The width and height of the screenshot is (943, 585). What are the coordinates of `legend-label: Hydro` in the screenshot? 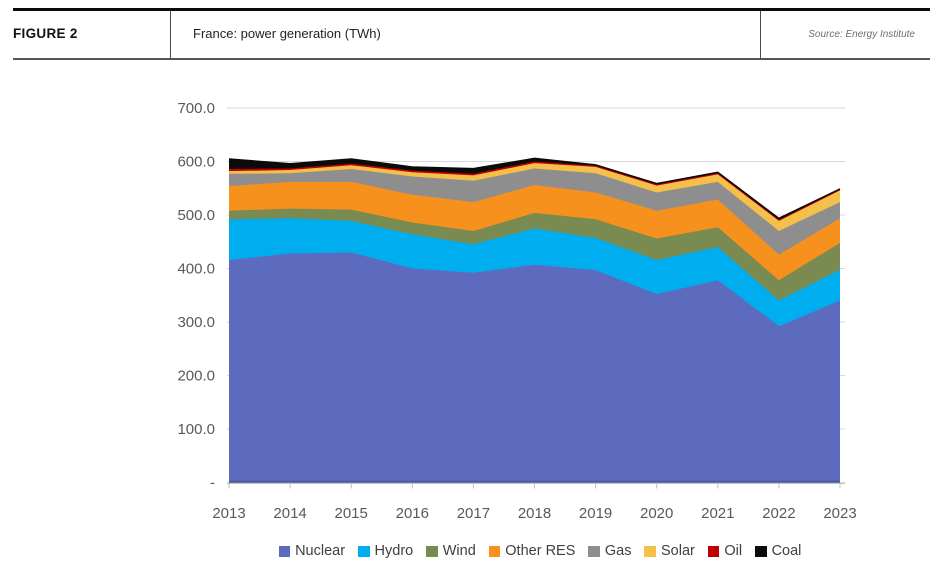 It's located at (394, 551).